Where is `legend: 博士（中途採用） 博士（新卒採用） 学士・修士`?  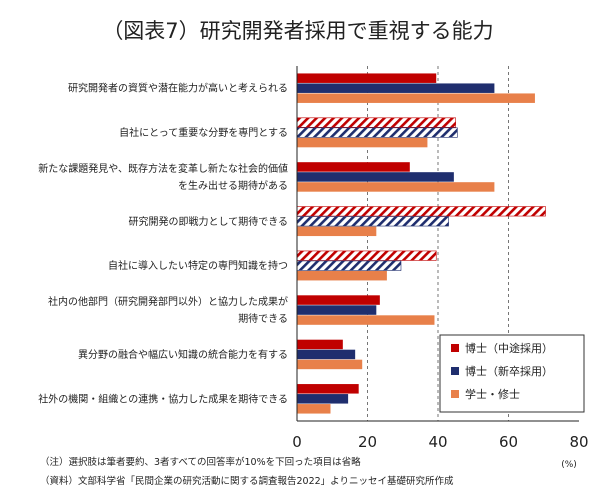 legend: 博士（中途採用） 博士（新卒採用） 学士・修士 is located at coordinates (512, 373).